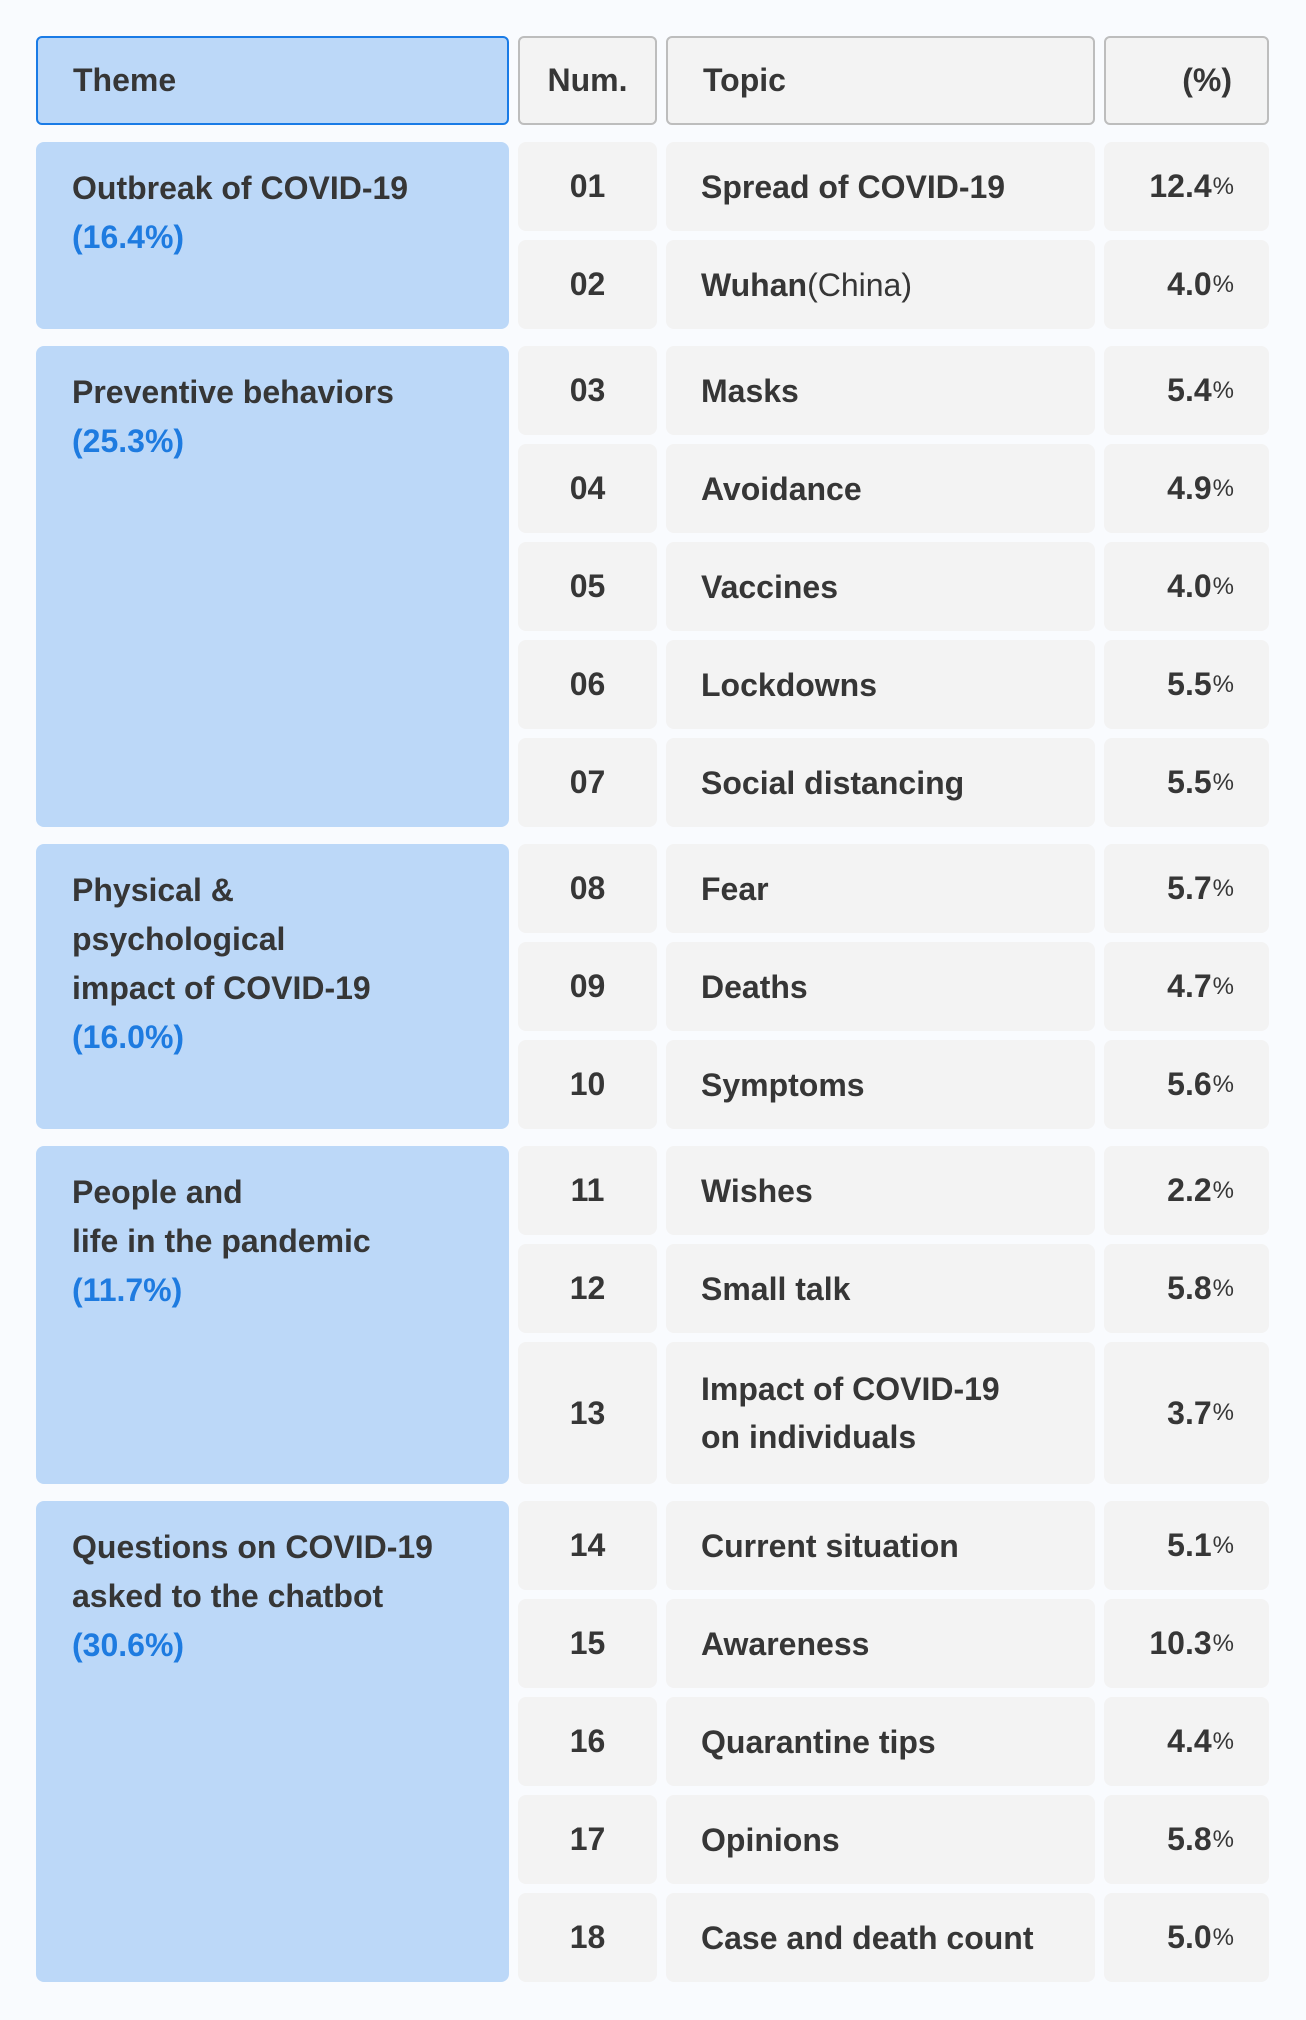 This screenshot has height=2020, width=1306. I want to click on table-row: 09 Deaths 4.7%, so click(893, 986).